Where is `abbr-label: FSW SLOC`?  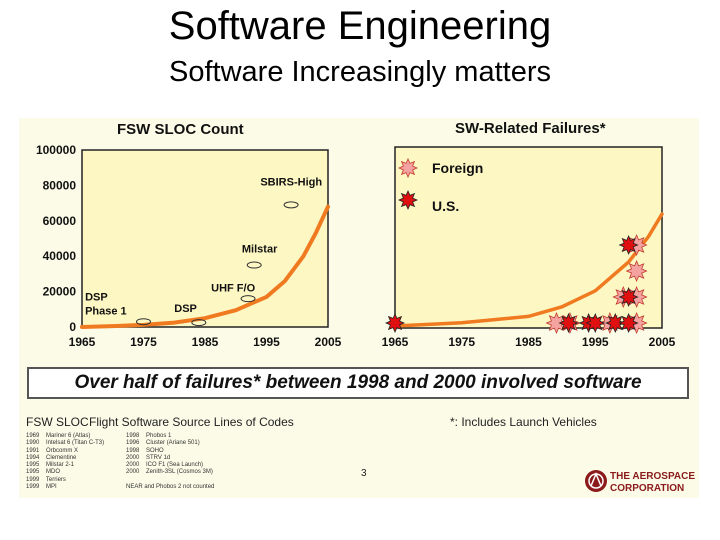 abbr-label: FSW SLOC is located at coordinates (57, 422).